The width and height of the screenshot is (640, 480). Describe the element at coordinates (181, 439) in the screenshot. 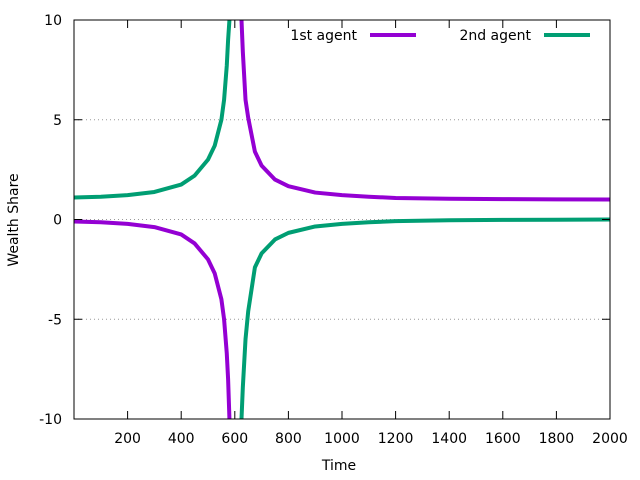

I see `x-tick-label: 400` at that location.